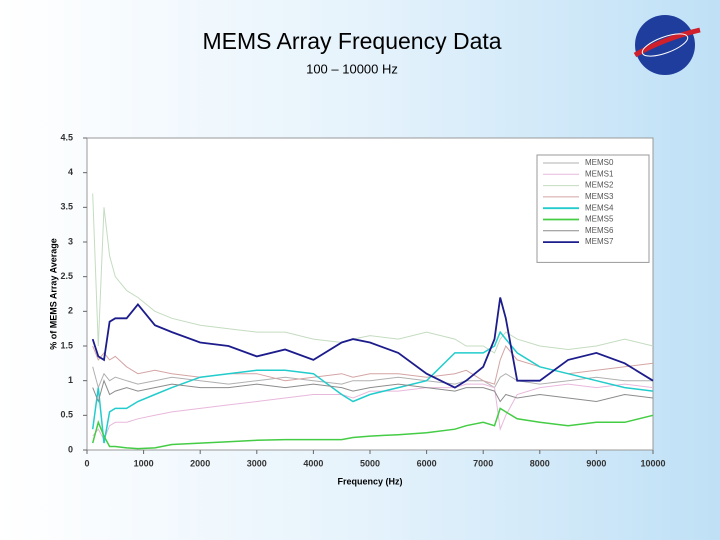  I want to click on y-tick-label: 3, so click(70, 241).